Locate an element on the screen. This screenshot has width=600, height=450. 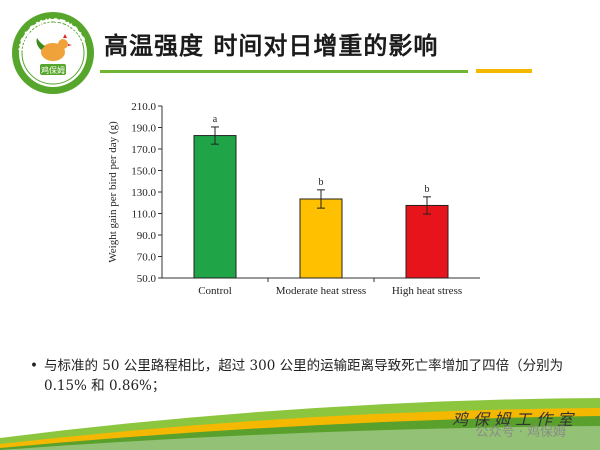
y-tick-label: 170.0 is located at coordinates (143, 150).